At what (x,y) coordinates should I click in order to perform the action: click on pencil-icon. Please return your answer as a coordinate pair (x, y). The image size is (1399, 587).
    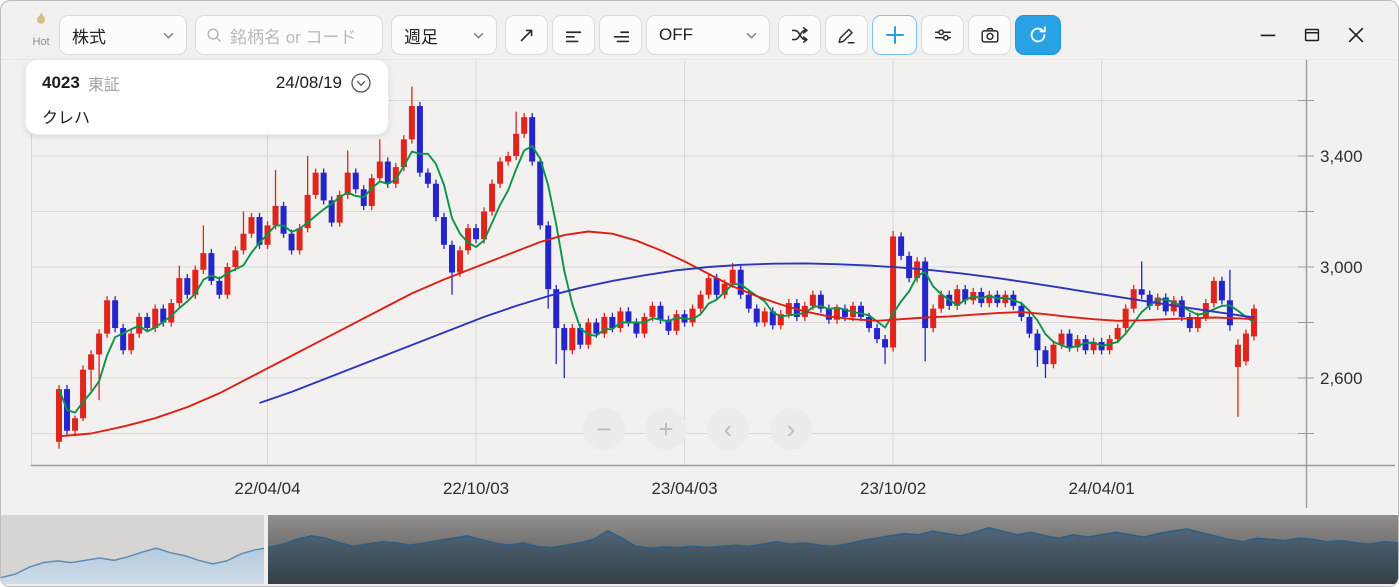
    Looking at the image, I should click on (846, 36).